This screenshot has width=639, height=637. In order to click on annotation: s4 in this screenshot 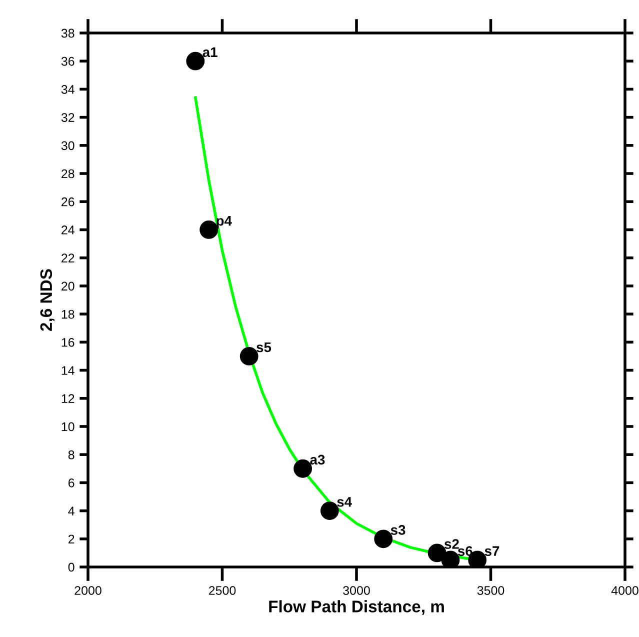, I will do `click(344, 502)`.